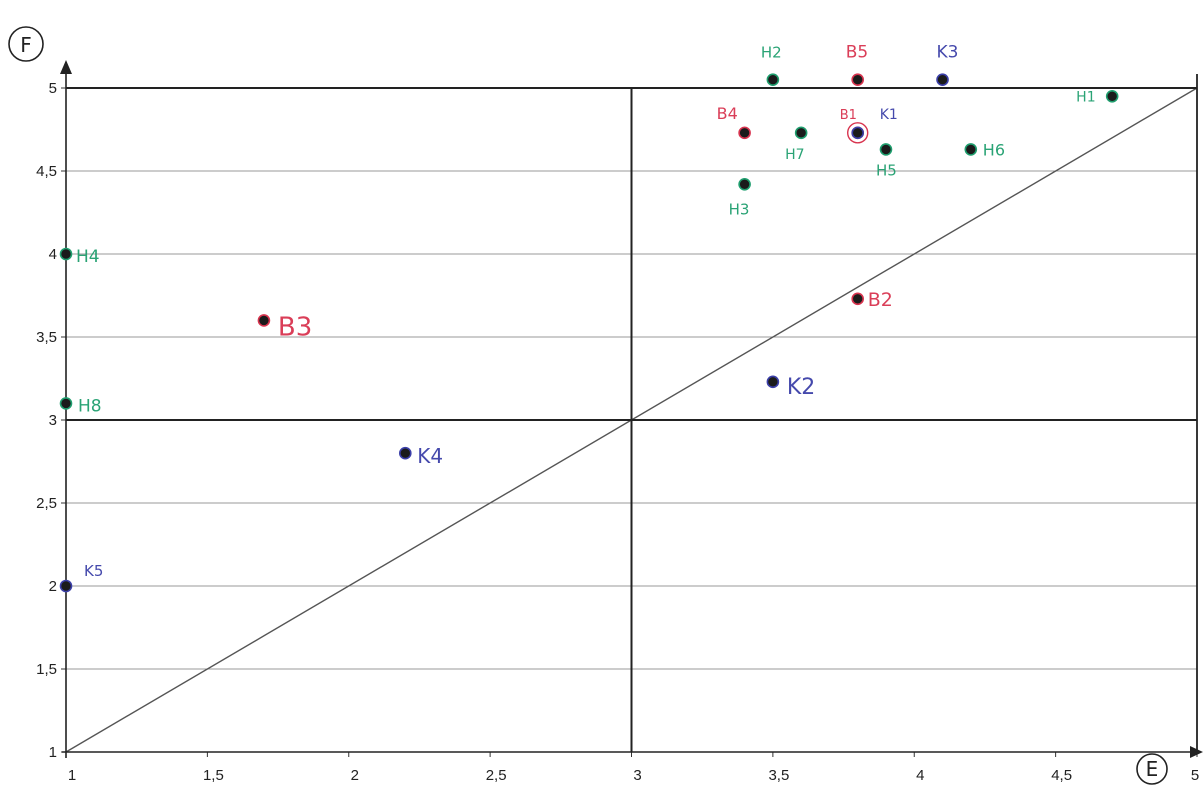 The height and width of the screenshot is (789, 1203). What do you see at coordinates (66, 403) in the screenshot?
I see `data-point-h8` at bounding box center [66, 403].